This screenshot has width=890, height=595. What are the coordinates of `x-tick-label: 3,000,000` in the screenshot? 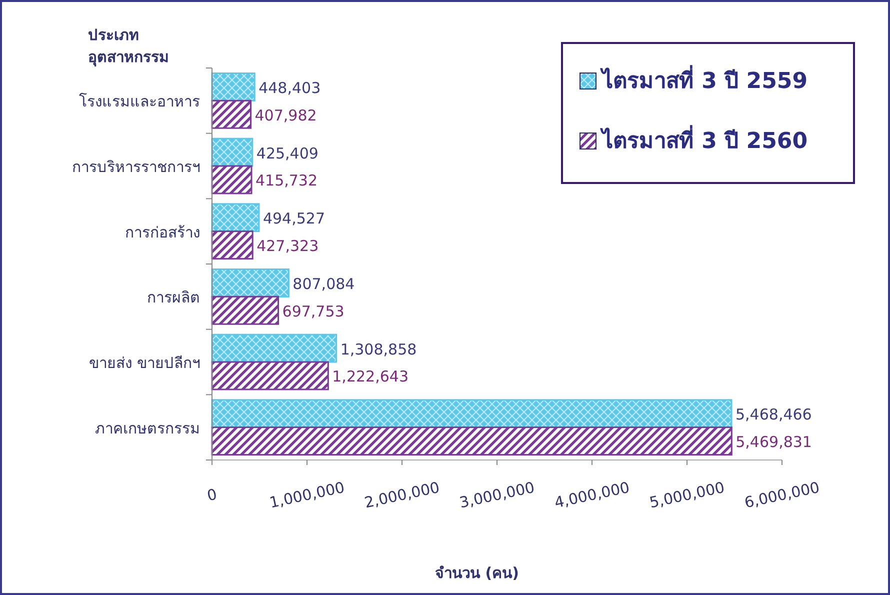 It's located at (497, 495).